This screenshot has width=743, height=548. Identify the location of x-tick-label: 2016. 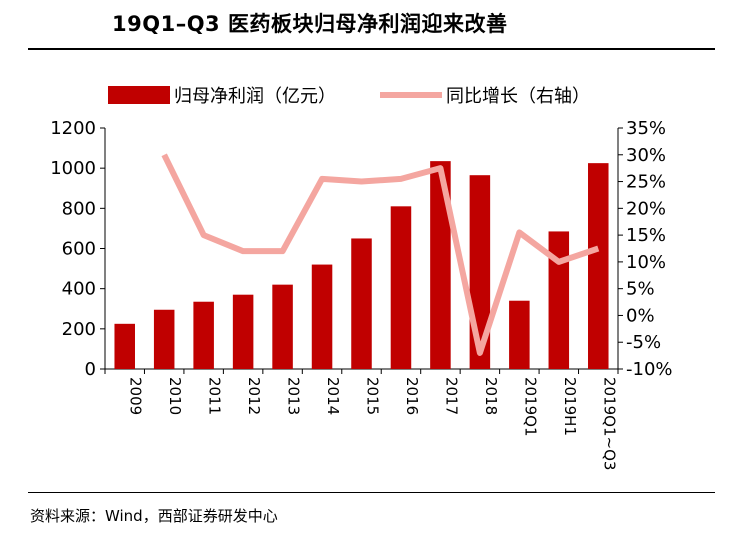
(412, 396).